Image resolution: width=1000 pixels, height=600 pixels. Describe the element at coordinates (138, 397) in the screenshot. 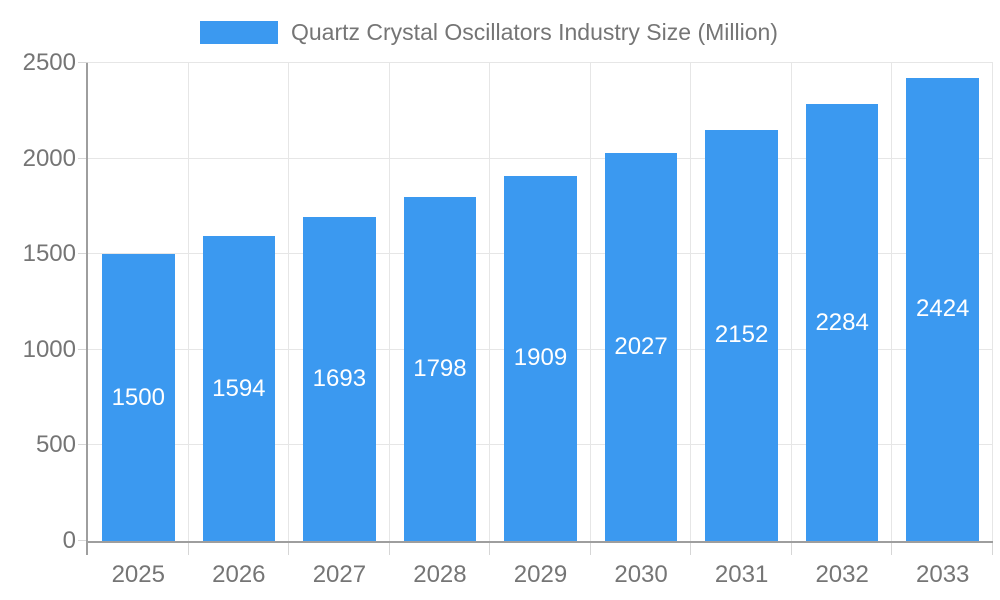

I see `bar-2025` at that location.